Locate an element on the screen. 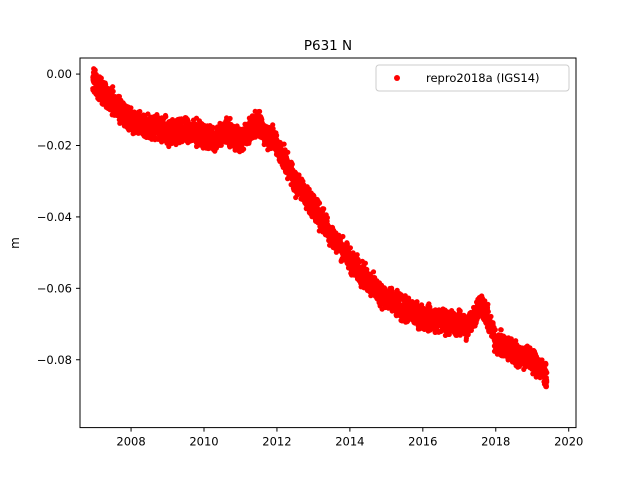 The image size is (640, 480). x-axis: 2008 2010 2012 2014 2016 2018 2020 is located at coordinates (349, 438).